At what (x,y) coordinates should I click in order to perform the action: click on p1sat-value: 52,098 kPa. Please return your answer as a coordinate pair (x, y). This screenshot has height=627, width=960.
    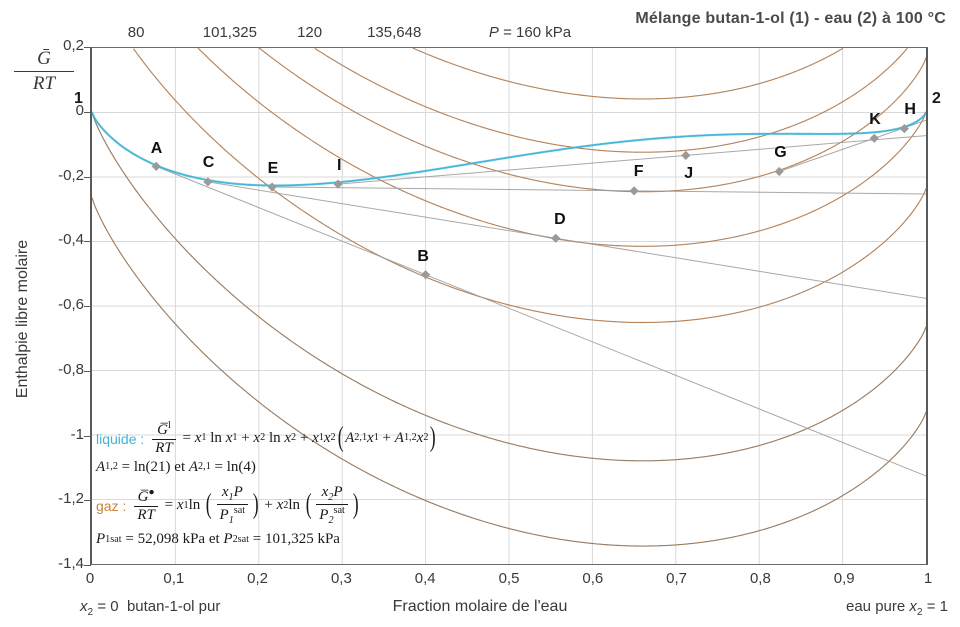
    Looking at the image, I should click on (171, 539).